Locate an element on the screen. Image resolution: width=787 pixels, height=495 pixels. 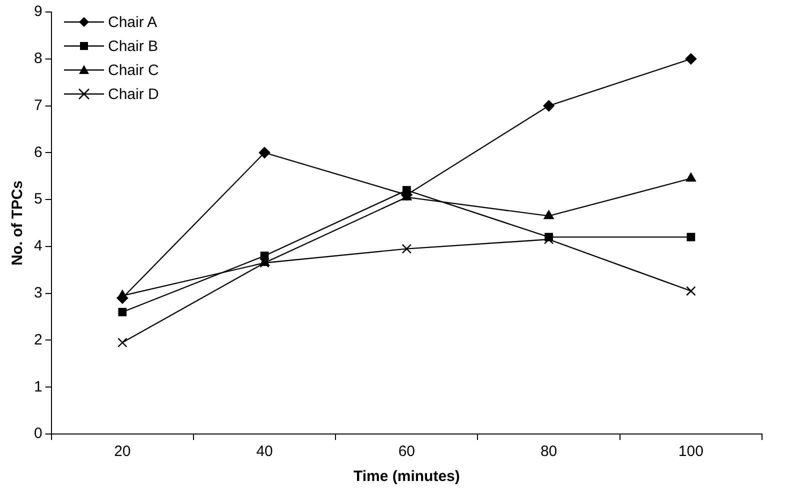
y-tick-label: 5 is located at coordinates (38, 199).